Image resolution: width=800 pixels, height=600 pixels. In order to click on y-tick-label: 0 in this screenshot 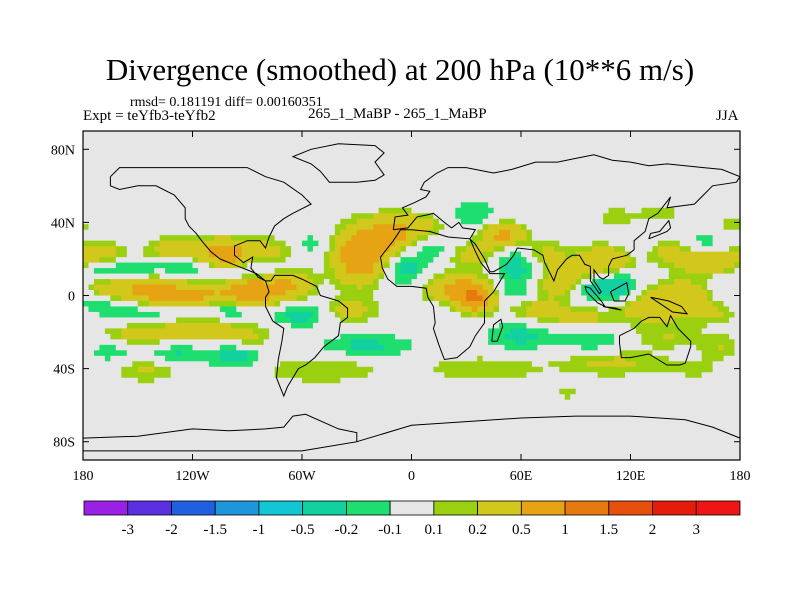, I will do `click(71, 297)`.